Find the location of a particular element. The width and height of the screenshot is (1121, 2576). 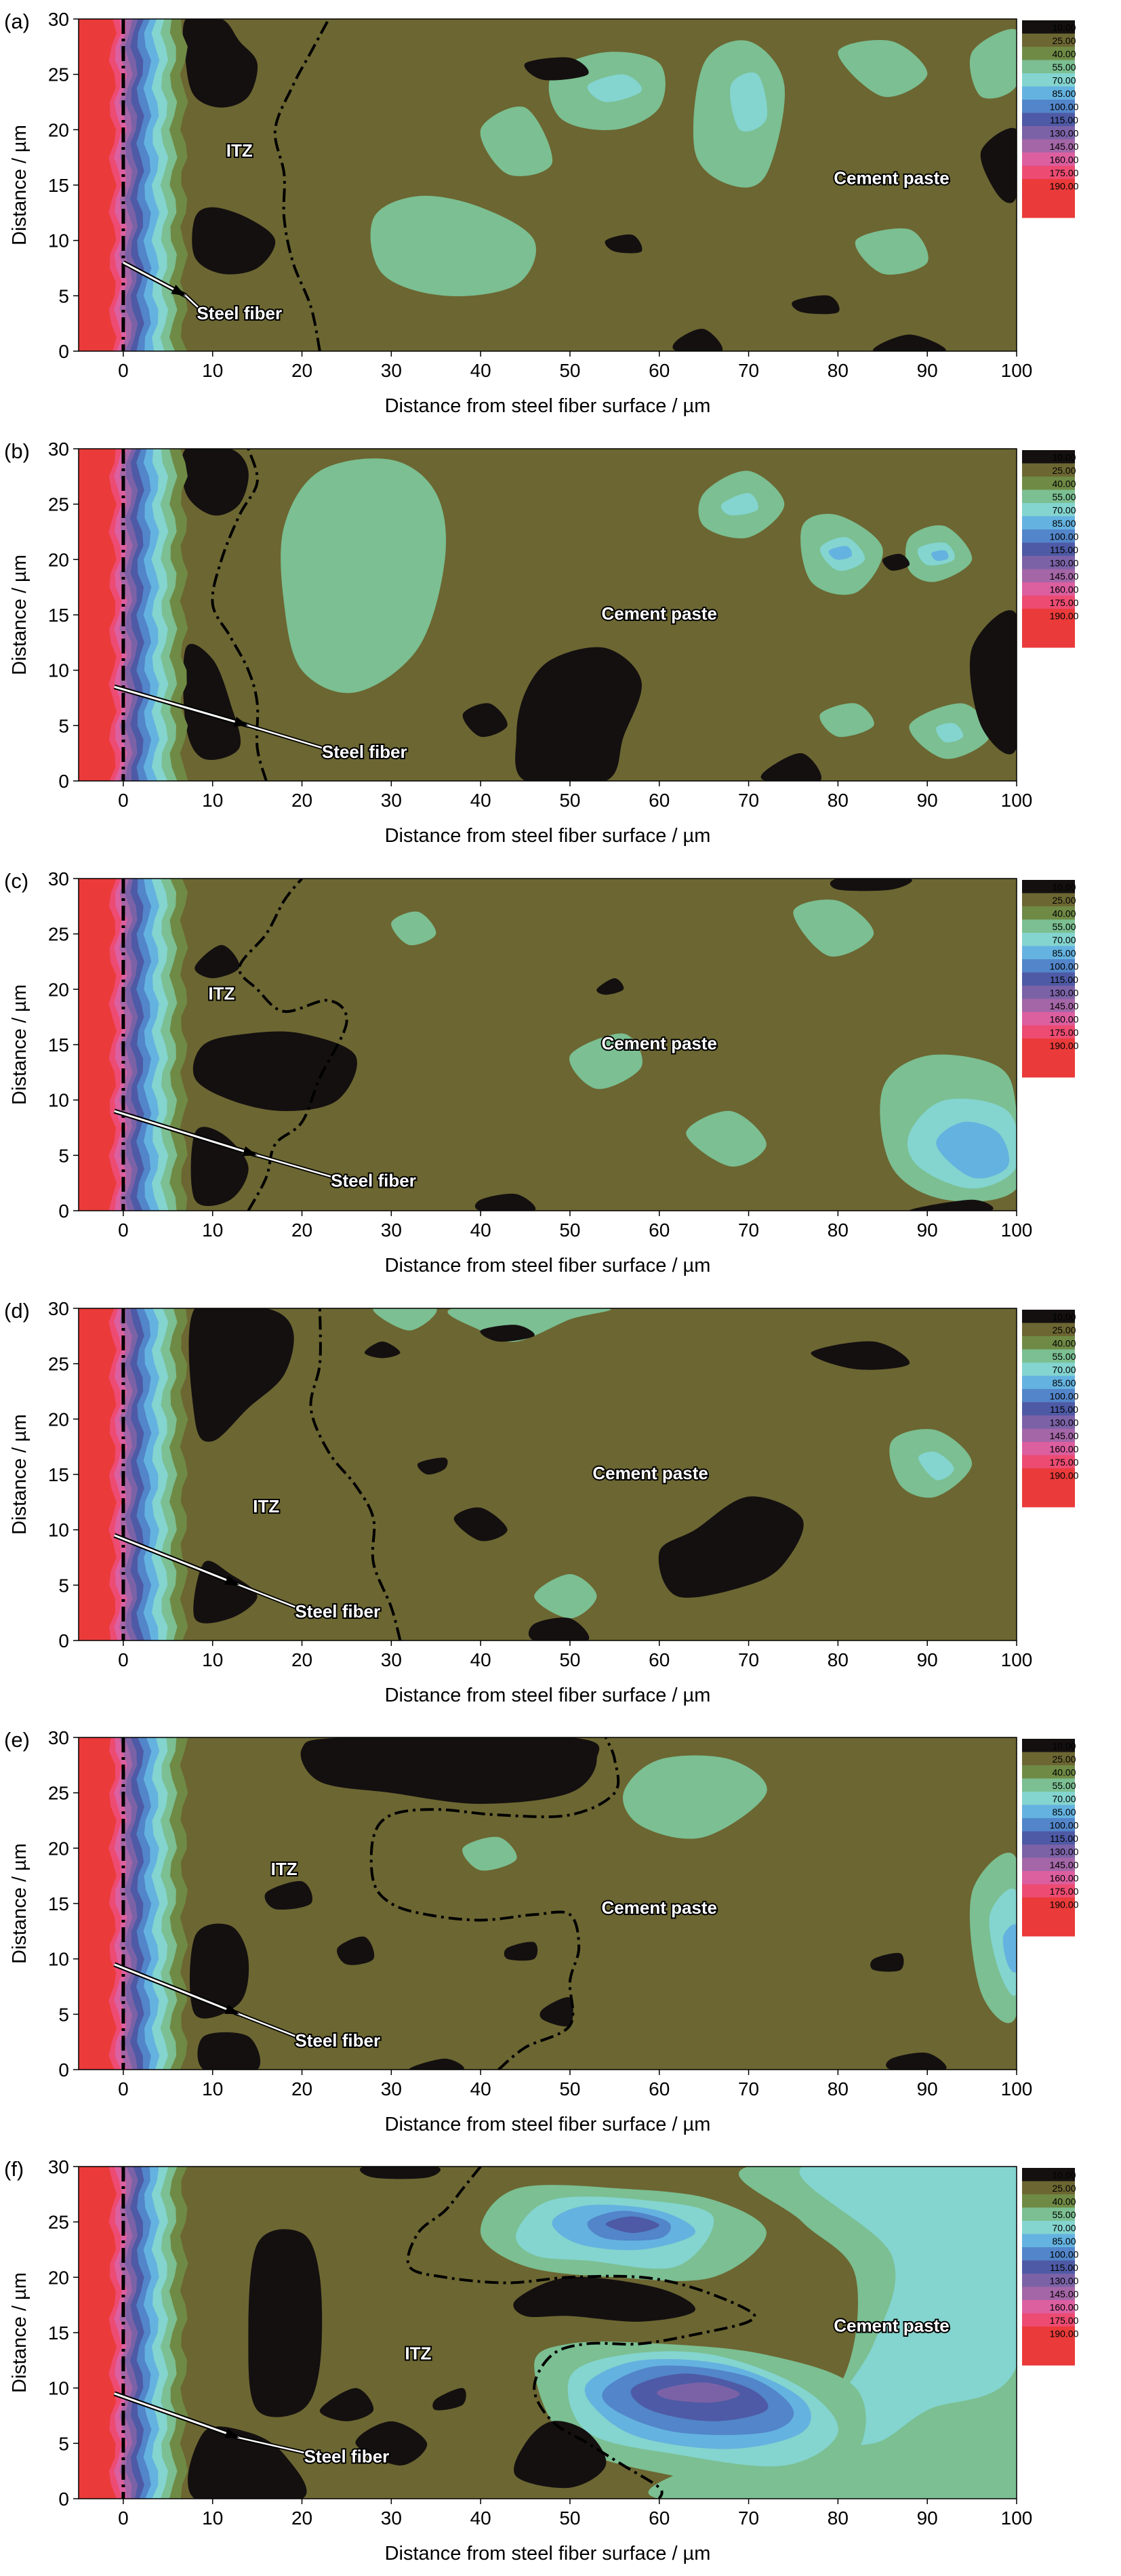

x-tick-label: 90 is located at coordinates (927, 800).